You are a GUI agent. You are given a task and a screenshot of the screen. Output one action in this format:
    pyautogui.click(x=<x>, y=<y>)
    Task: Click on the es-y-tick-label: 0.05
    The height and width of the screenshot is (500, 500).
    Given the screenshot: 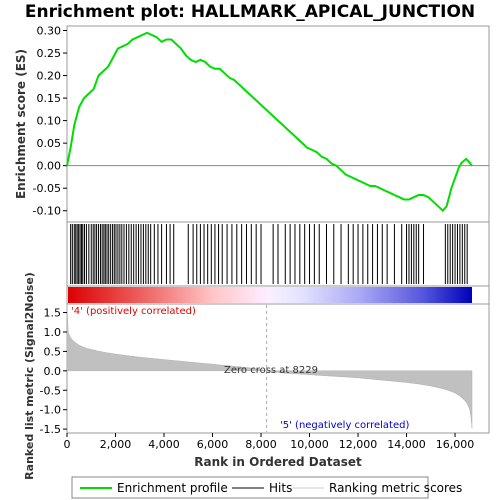 What is the action you would take?
    pyautogui.click(x=49, y=143)
    